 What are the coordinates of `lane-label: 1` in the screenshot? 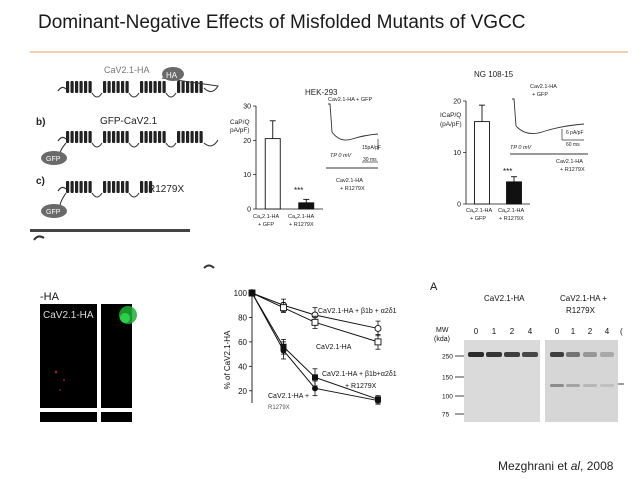 It's located at (573, 331).